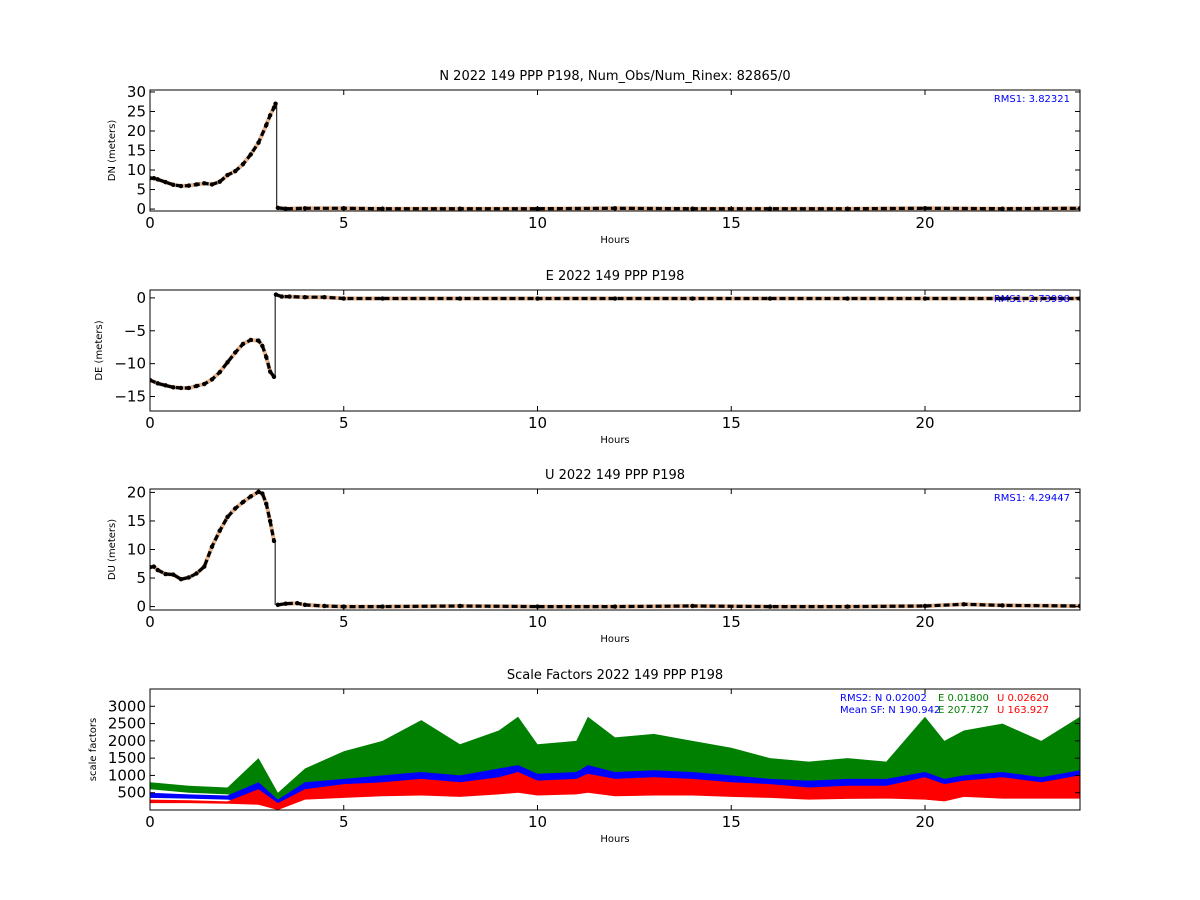 The width and height of the screenshot is (1200, 900). Describe the element at coordinates (615, 675) in the screenshot. I see `chart-title: Scale Factors 2022 149 PPP P198` at that location.